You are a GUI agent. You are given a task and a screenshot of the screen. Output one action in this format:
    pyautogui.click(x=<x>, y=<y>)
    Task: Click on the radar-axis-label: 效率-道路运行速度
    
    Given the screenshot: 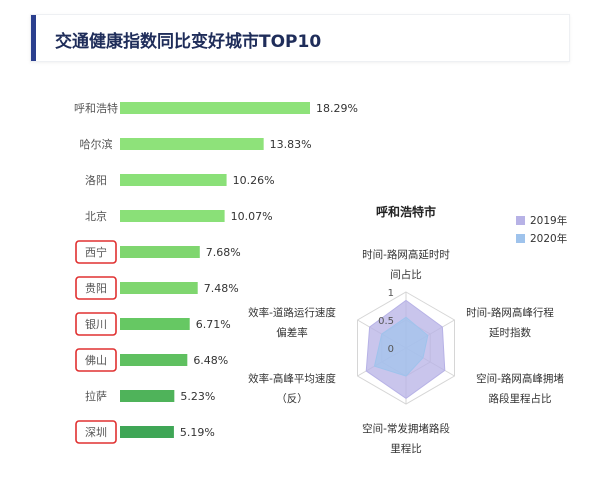 What is the action you would take?
    pyautogui.click(x=292, y=312)
    